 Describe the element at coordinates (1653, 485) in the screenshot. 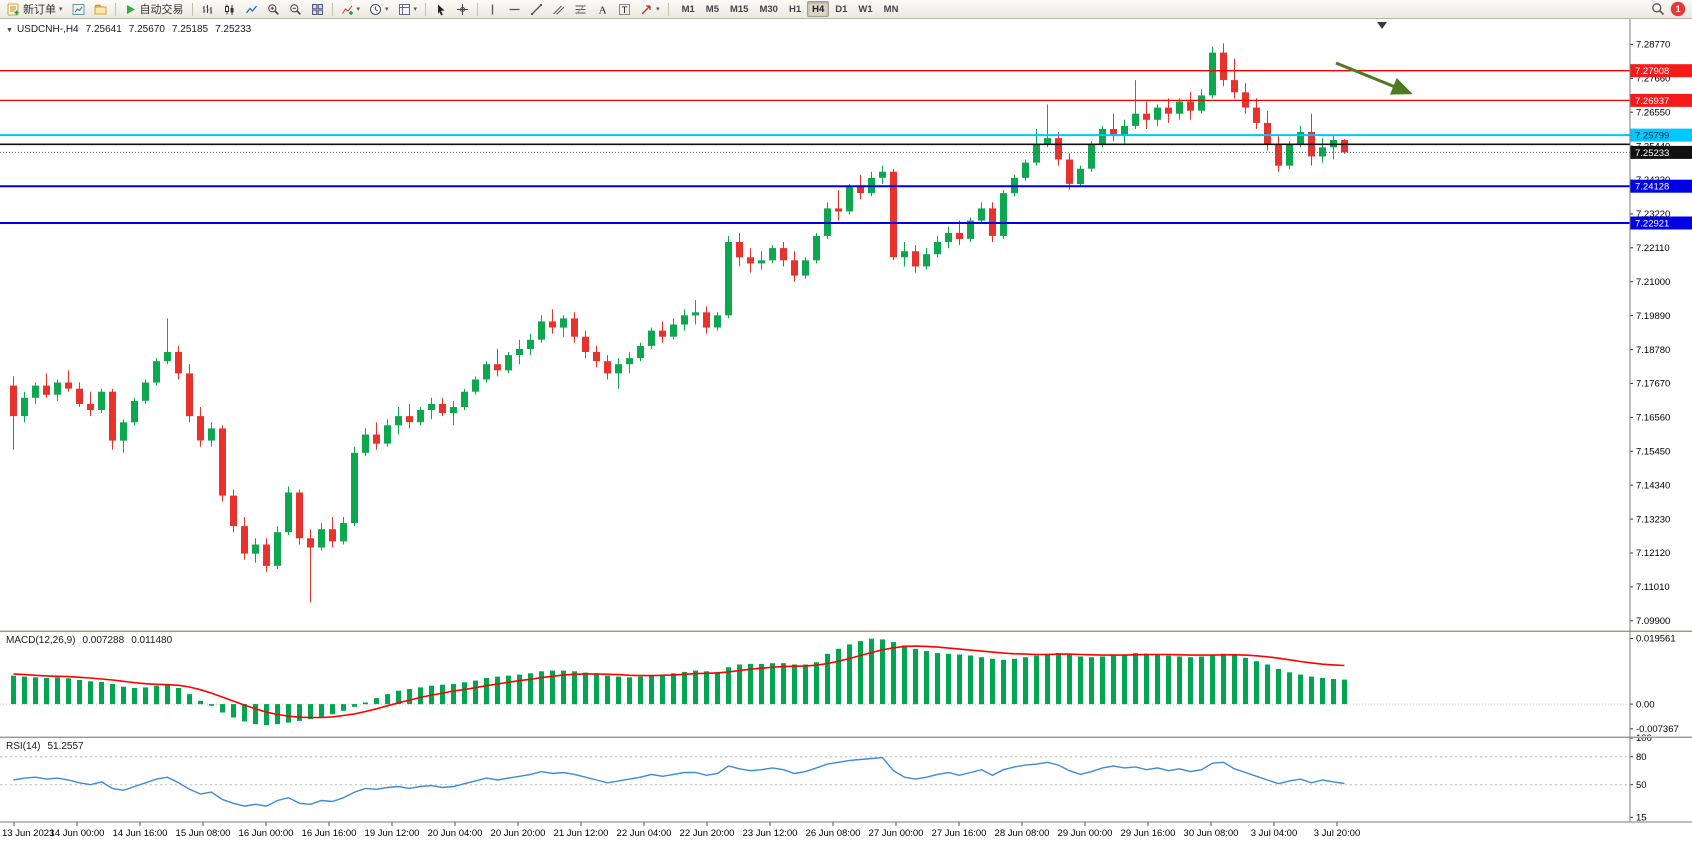

I see `svg-text: 7.14340` at that location.